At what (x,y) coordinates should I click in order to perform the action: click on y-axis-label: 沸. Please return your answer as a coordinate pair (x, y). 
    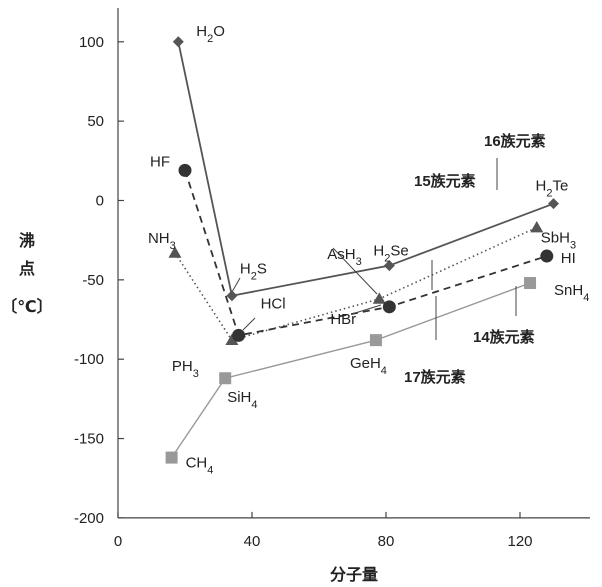
    Looking at the image, I should click on (27, 240).